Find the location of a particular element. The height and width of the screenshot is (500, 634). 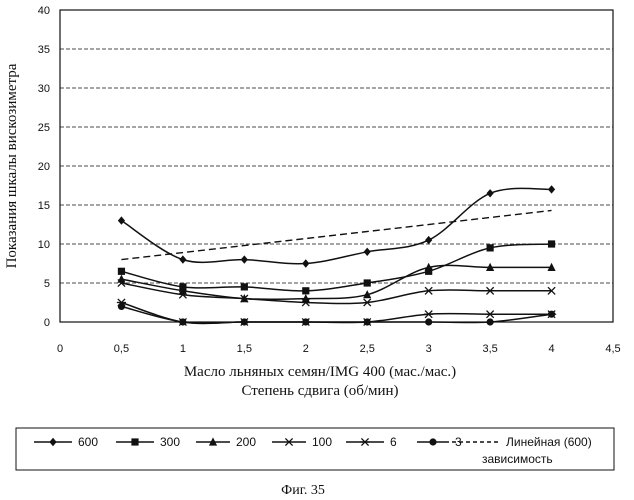

y-tick-label: 35 is located at coordinates (44, 50).